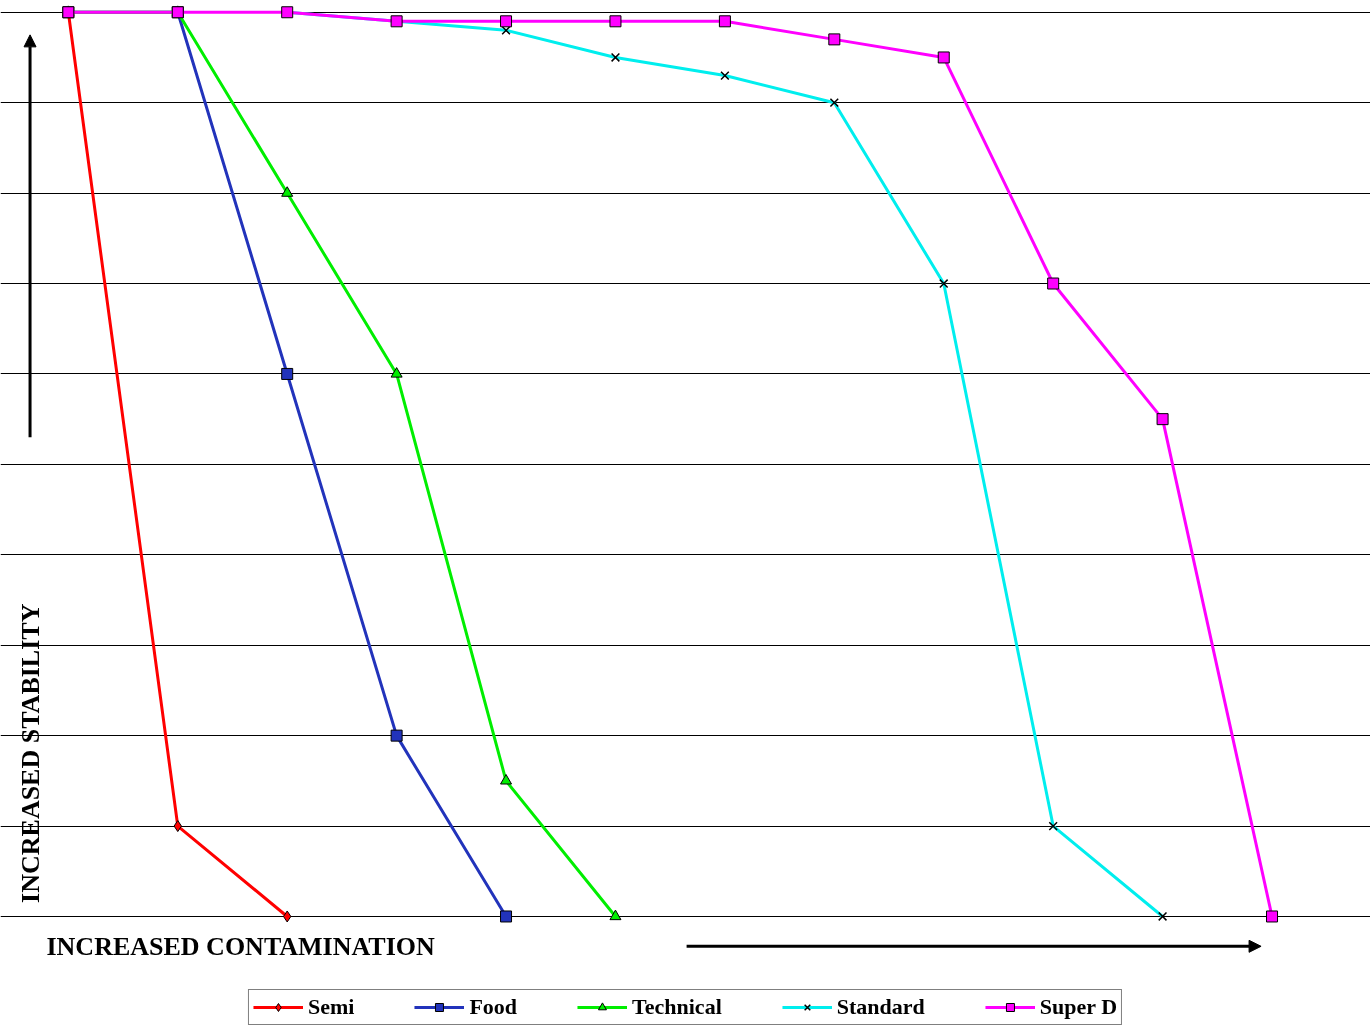  What do you see at coordinates (241, 946) in the screenshot?
I see `x-axis-title: INCREASED CONTAMINATION` at bounding box center [241, 946].